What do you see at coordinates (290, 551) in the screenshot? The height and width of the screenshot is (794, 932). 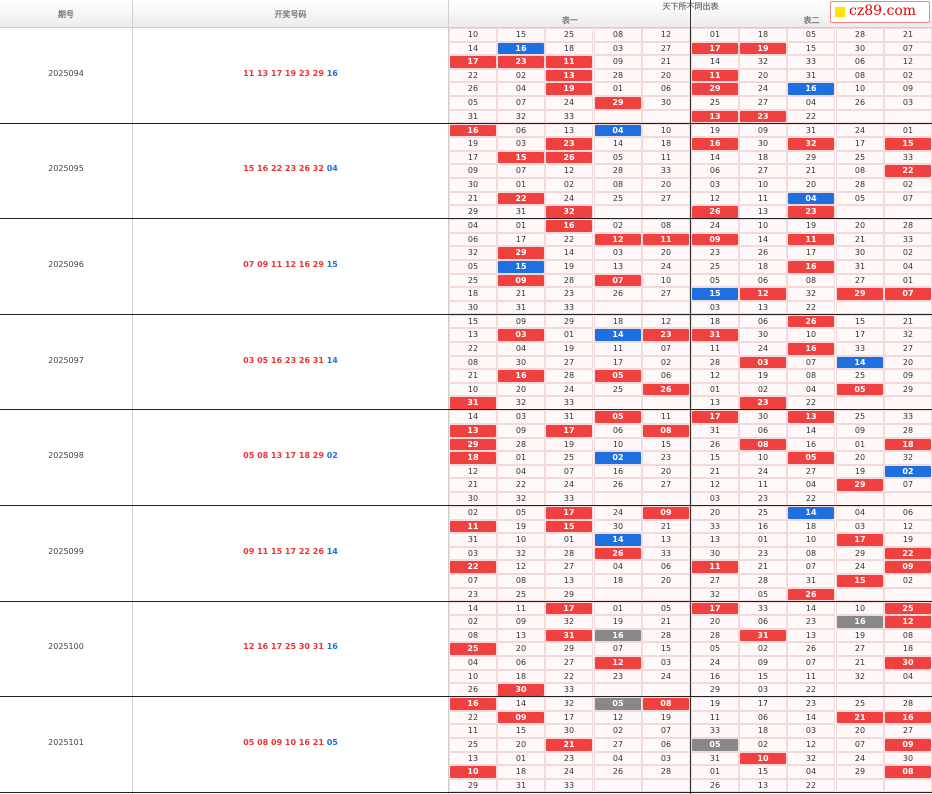 I see `draw-numbers: 09 11 15 17 22 26 14` at bounding box center [290, 551].